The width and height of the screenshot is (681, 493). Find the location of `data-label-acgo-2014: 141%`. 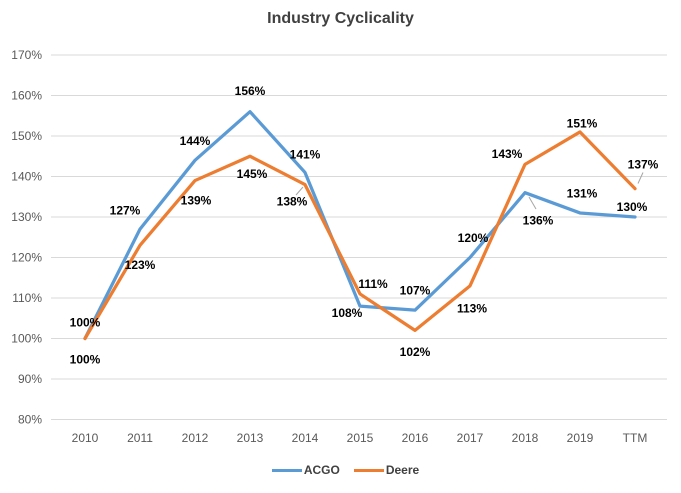

data-label-acgo-2014: 141% is located at coordinates (305, 154).